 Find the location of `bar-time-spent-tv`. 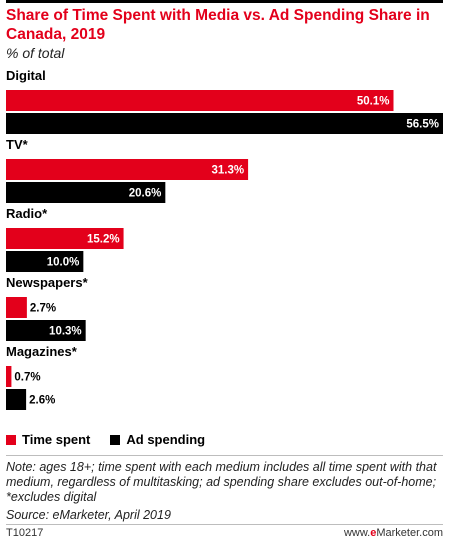

bar-time-spent-tv is located at coordinates (127, 169).